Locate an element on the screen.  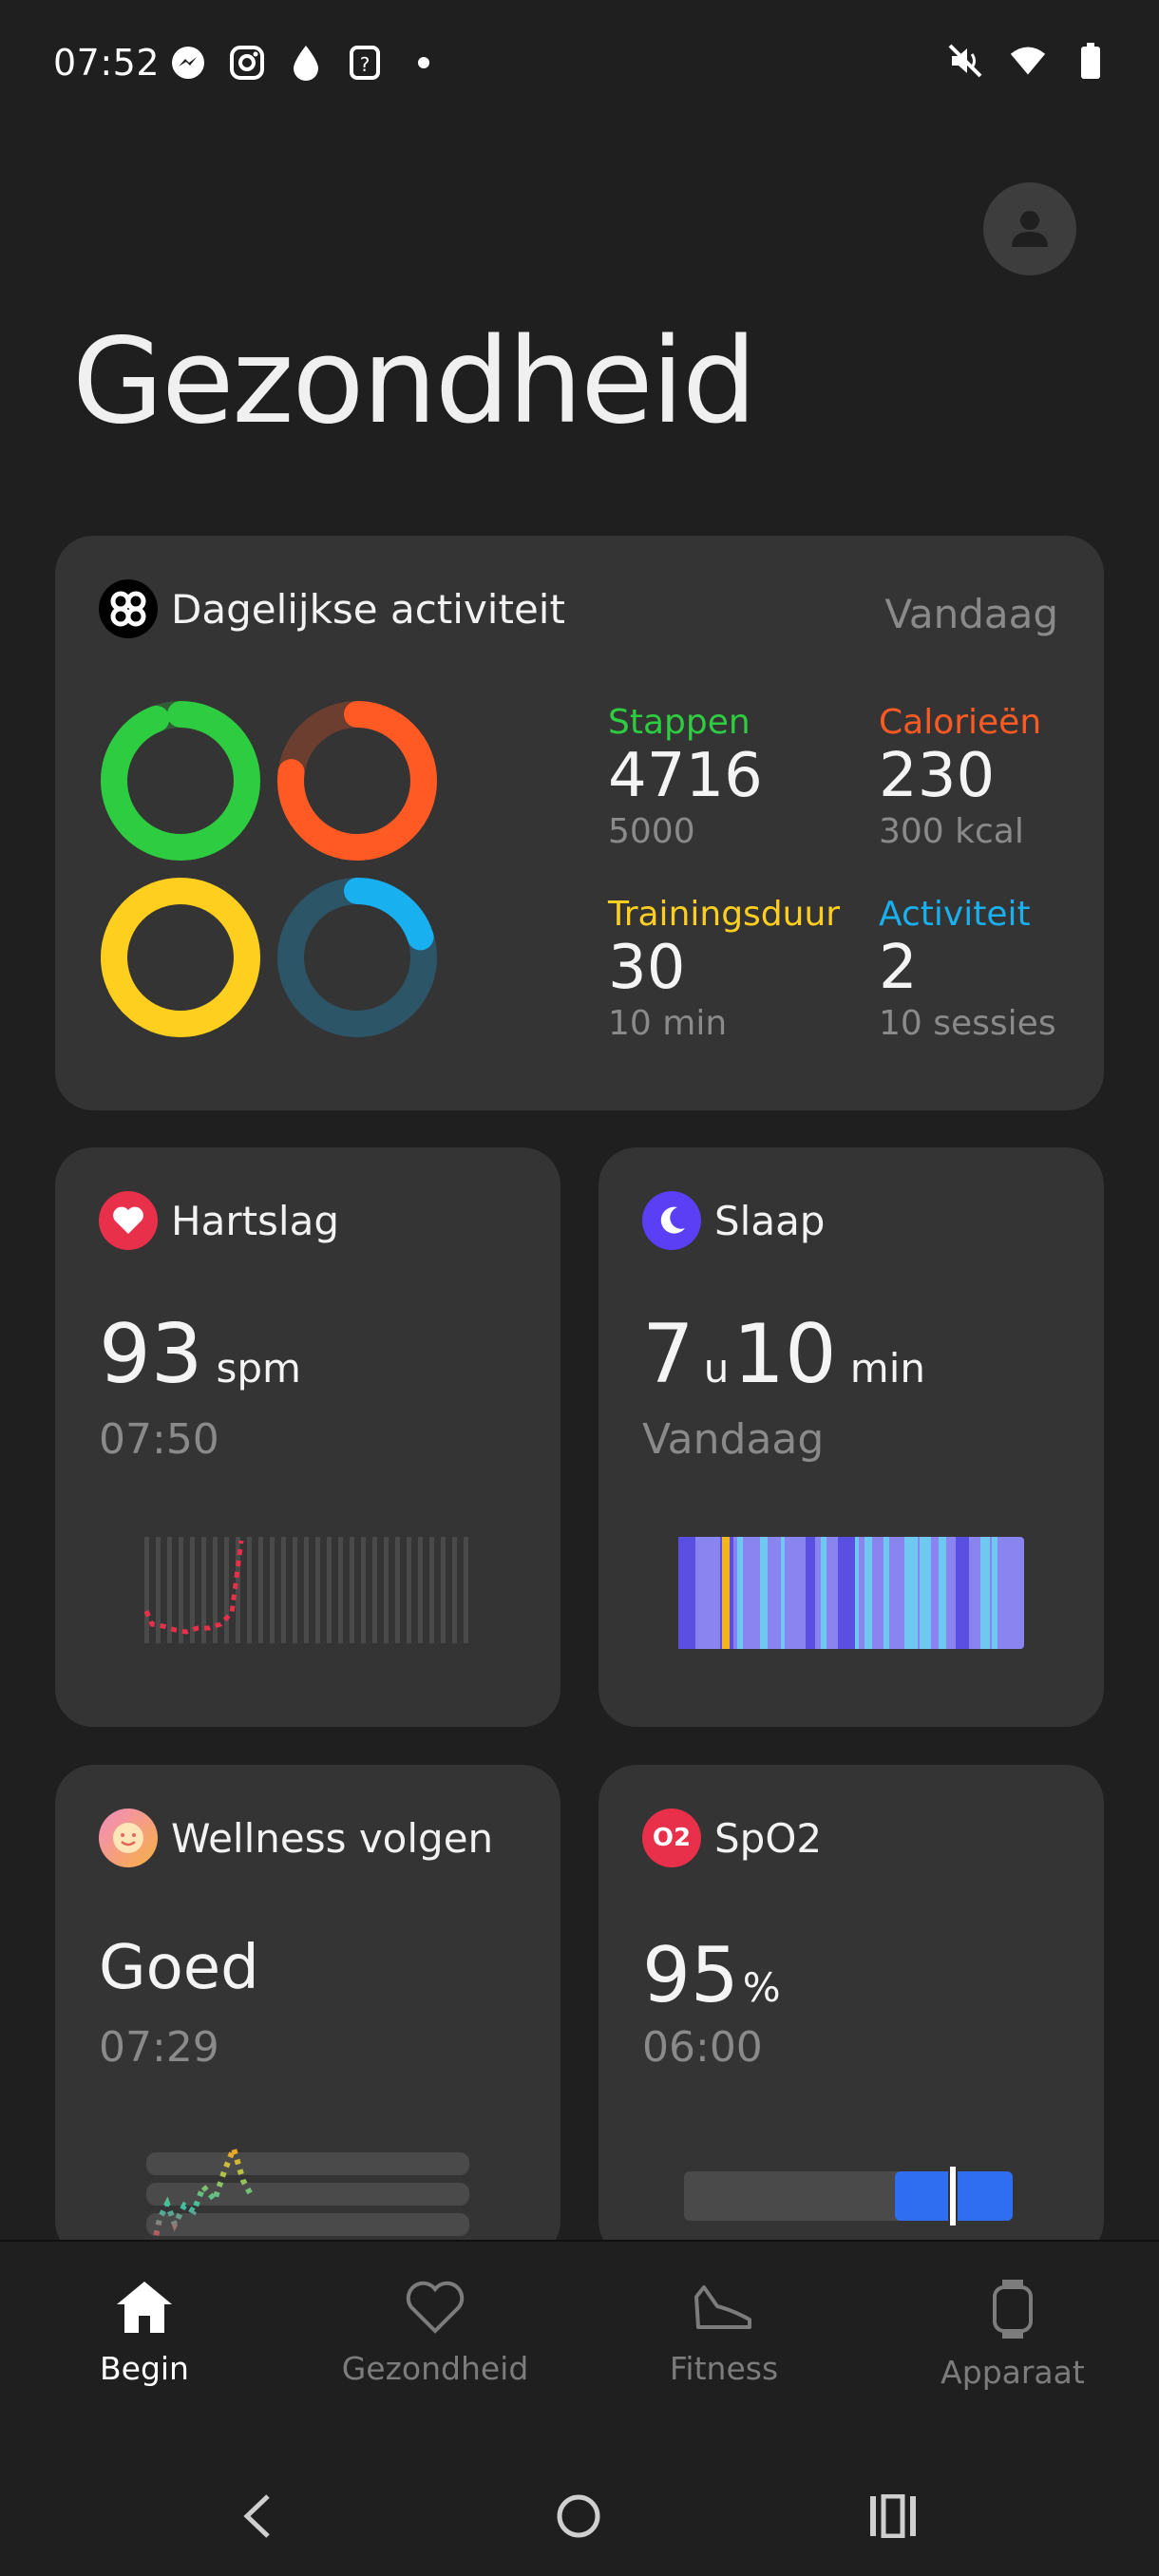
nav-gezondheid: Gezondheid is located at coordinates (435, 2332).